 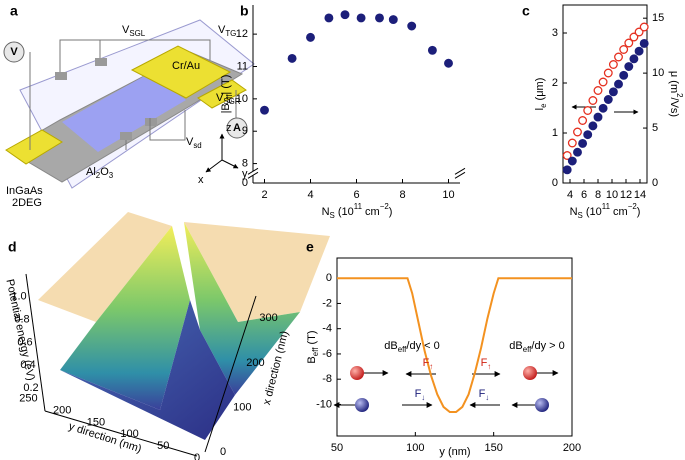 What do you see at coordinates (242, 66) in the screenshot?
I see `y-tick-label: 11` at bounding box center [242, 66].